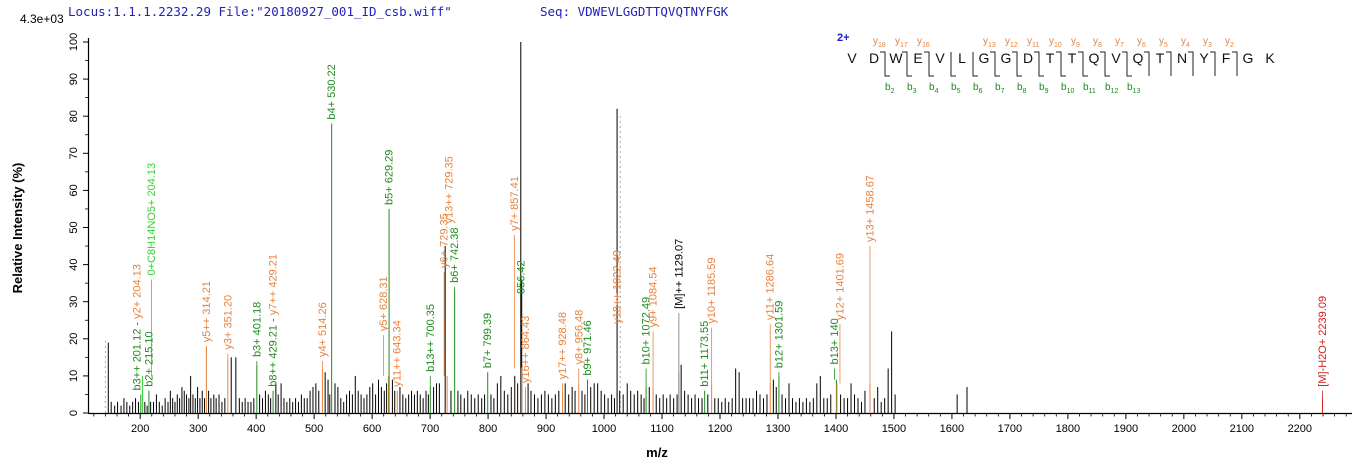 The image size is (1362, 473). I want to click on svg-text: y5+ 628.31, so click(384, 303).